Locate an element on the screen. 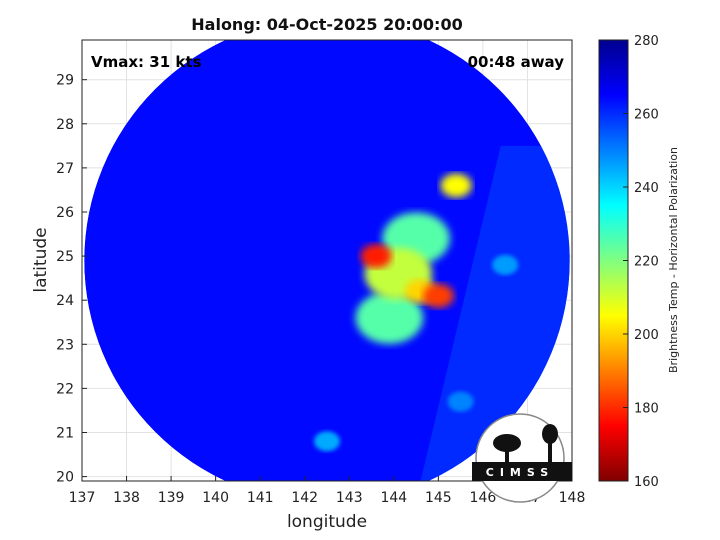 This screenshot has width=720, height=540. colorbar-tick-label: 280 is located at coordinates (646, 41).